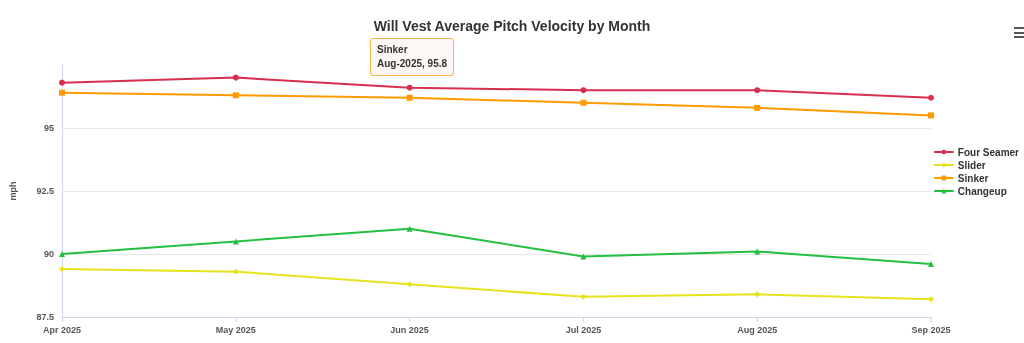  What do you see at coordinates (48, 254) in the screenshot?
I see `y-tick-label: 90` at bounding box center [48, 254].